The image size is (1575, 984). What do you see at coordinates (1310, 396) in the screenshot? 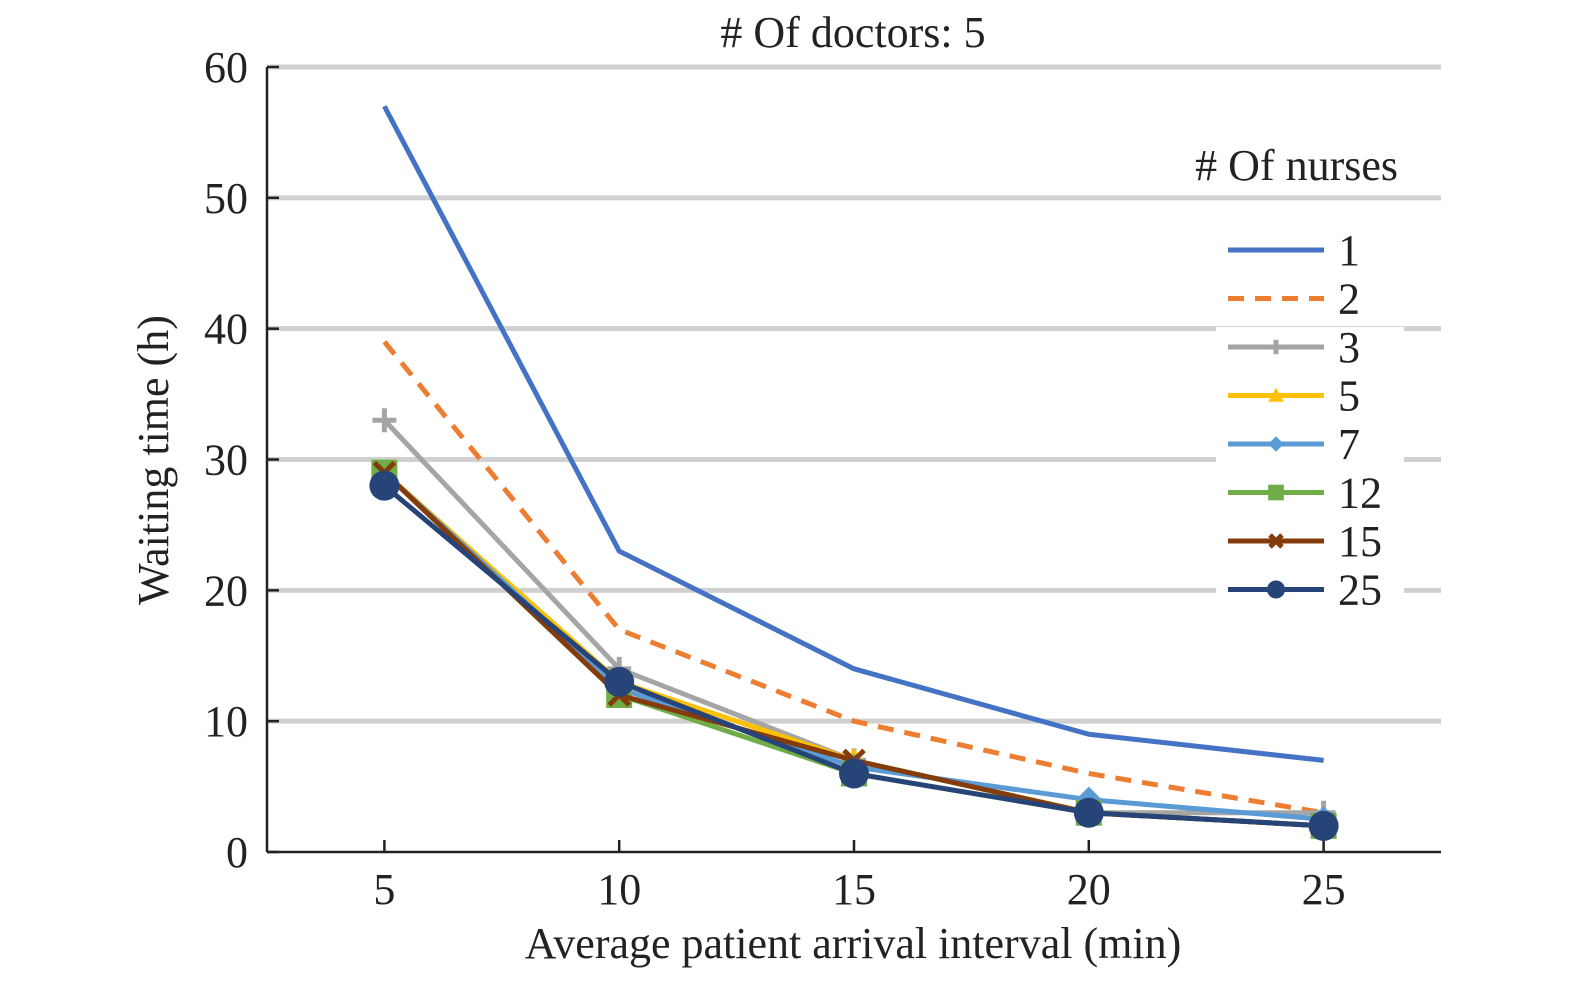
I see `legend-item-5: 5` at bounding box center [1310, 396].